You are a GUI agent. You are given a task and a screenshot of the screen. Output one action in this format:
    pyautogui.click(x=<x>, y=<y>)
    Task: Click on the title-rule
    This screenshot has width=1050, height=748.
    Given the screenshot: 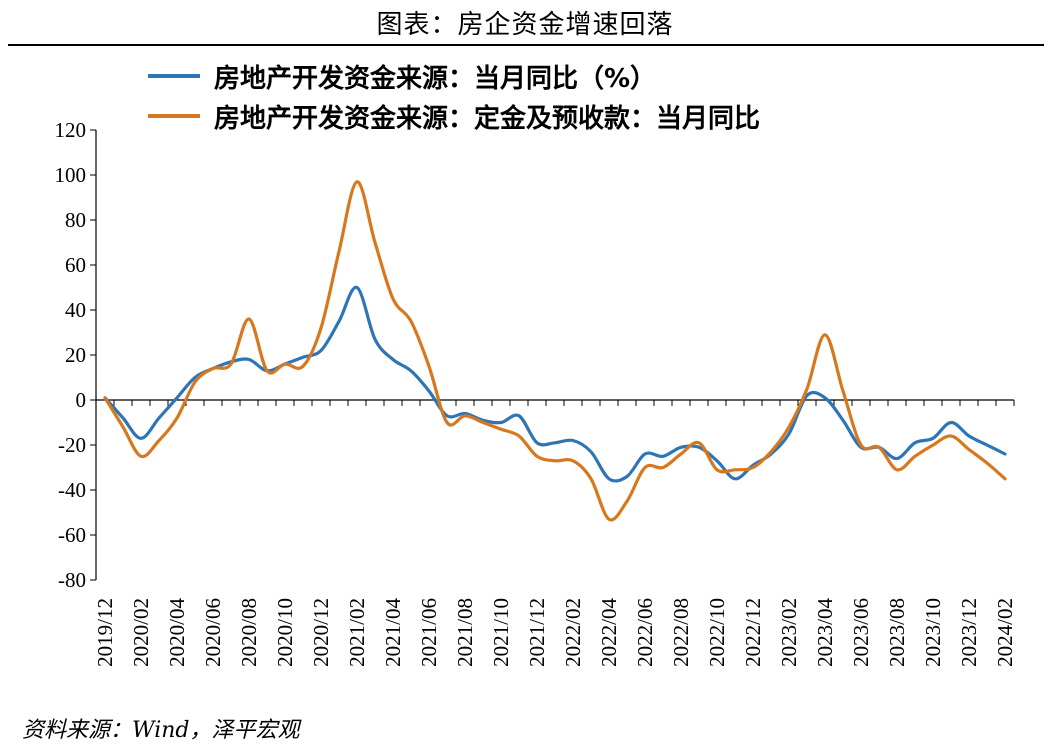 What is the action you would take?
    pyautogui.click(x=526, y=45)
    